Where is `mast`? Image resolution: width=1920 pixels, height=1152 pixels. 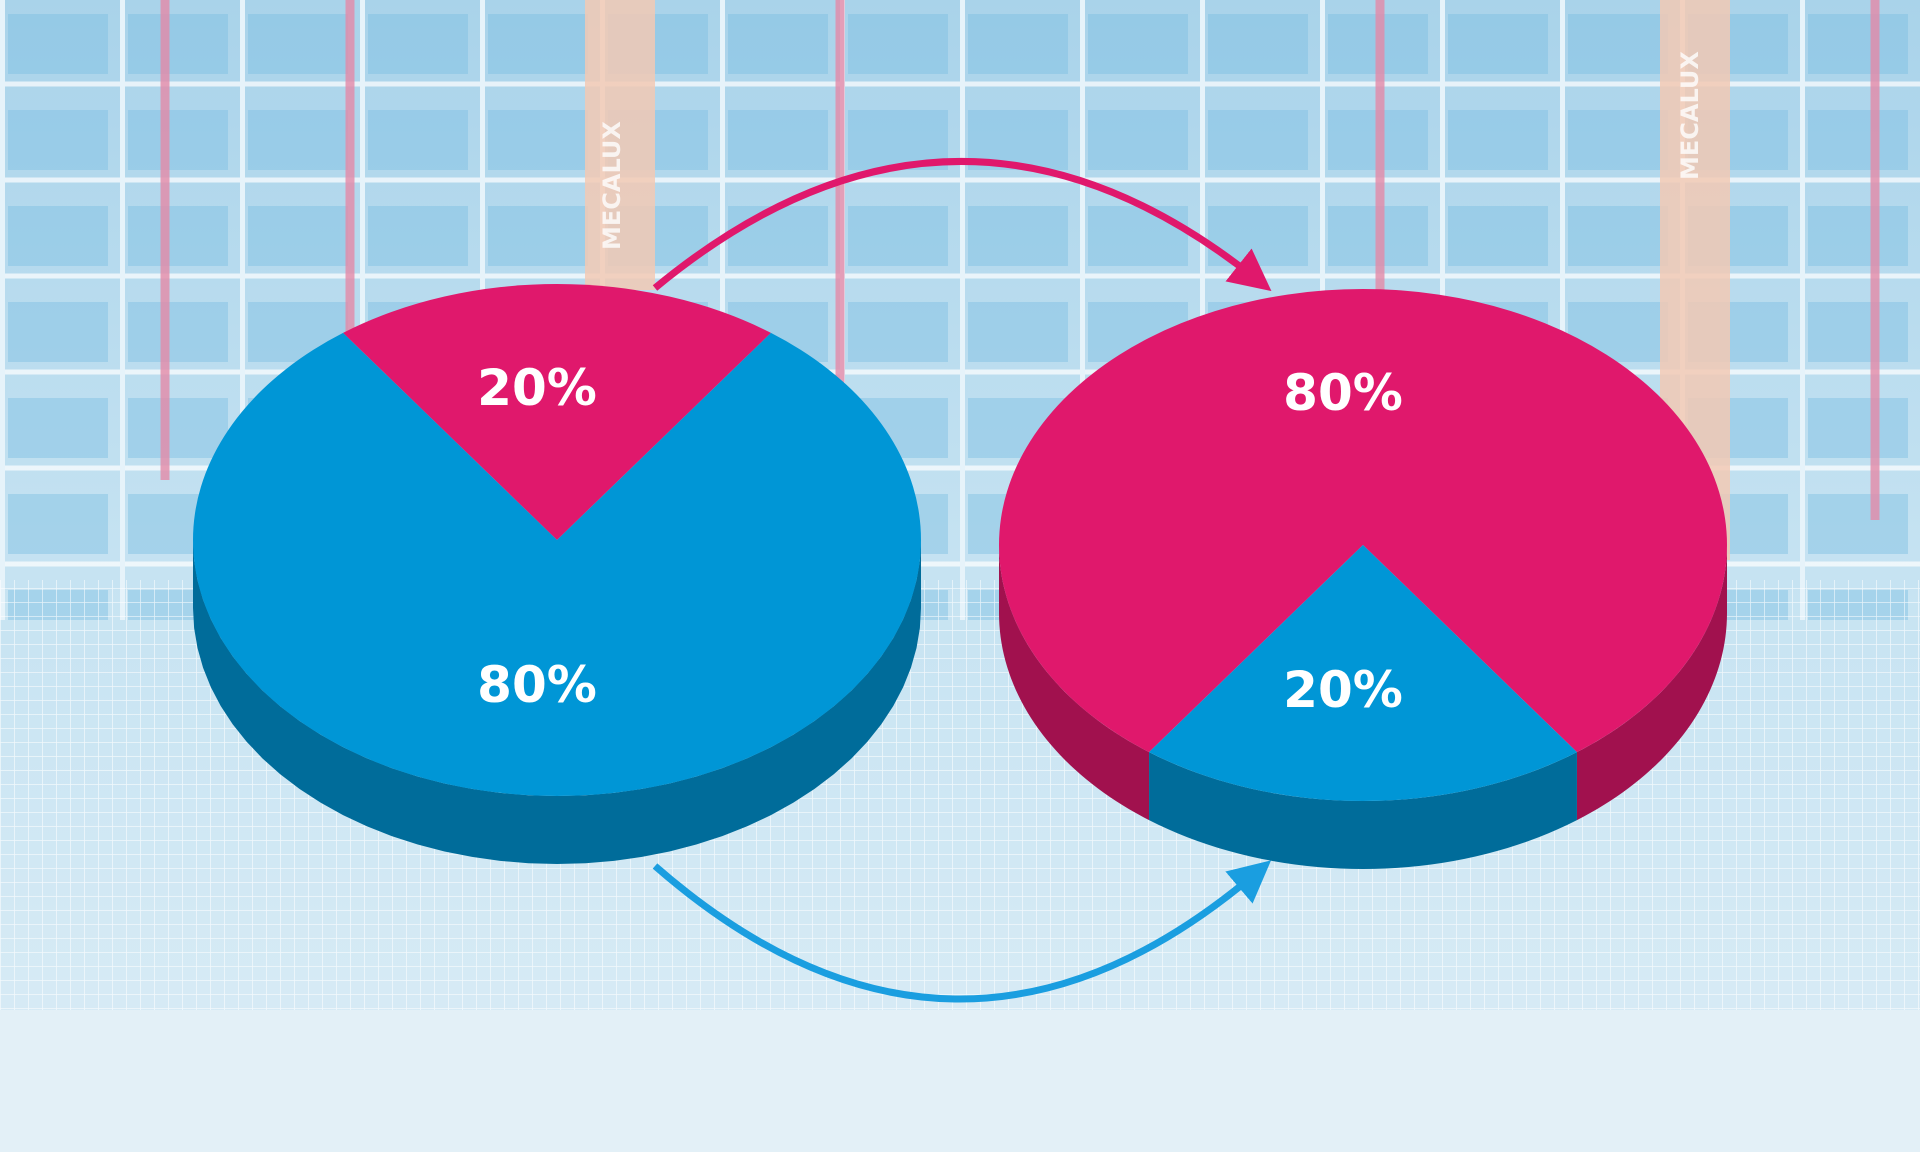
mast is located at coordinates (620, 145).